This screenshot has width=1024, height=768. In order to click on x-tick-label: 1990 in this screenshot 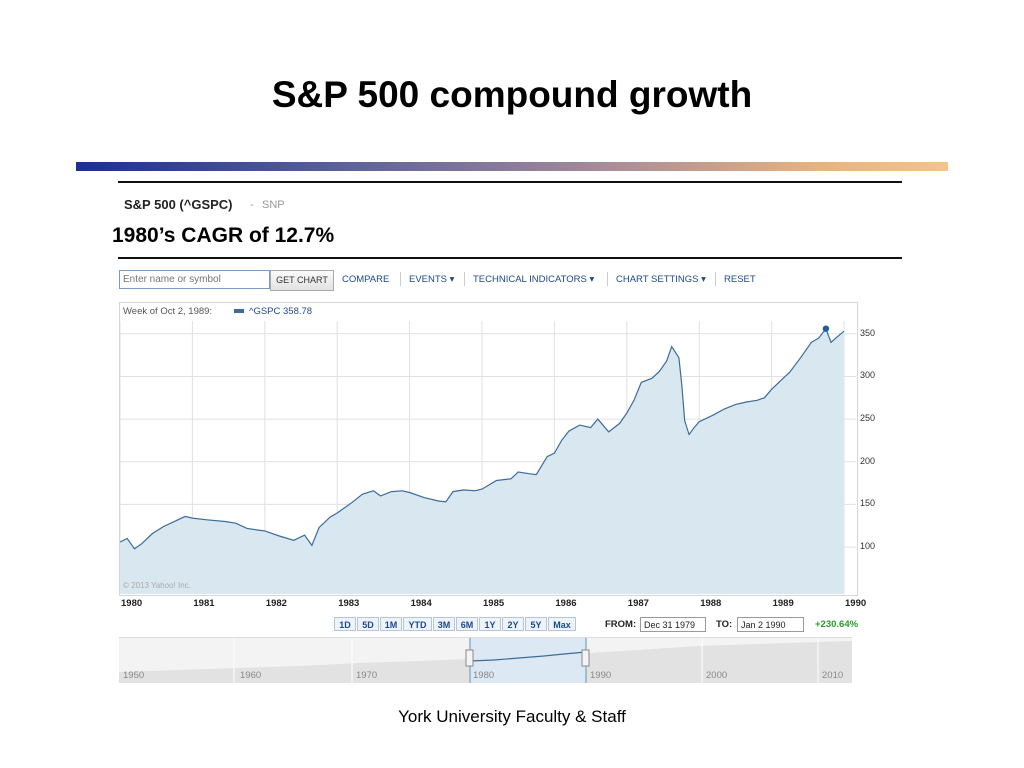, I will do `click(856, 603)`.